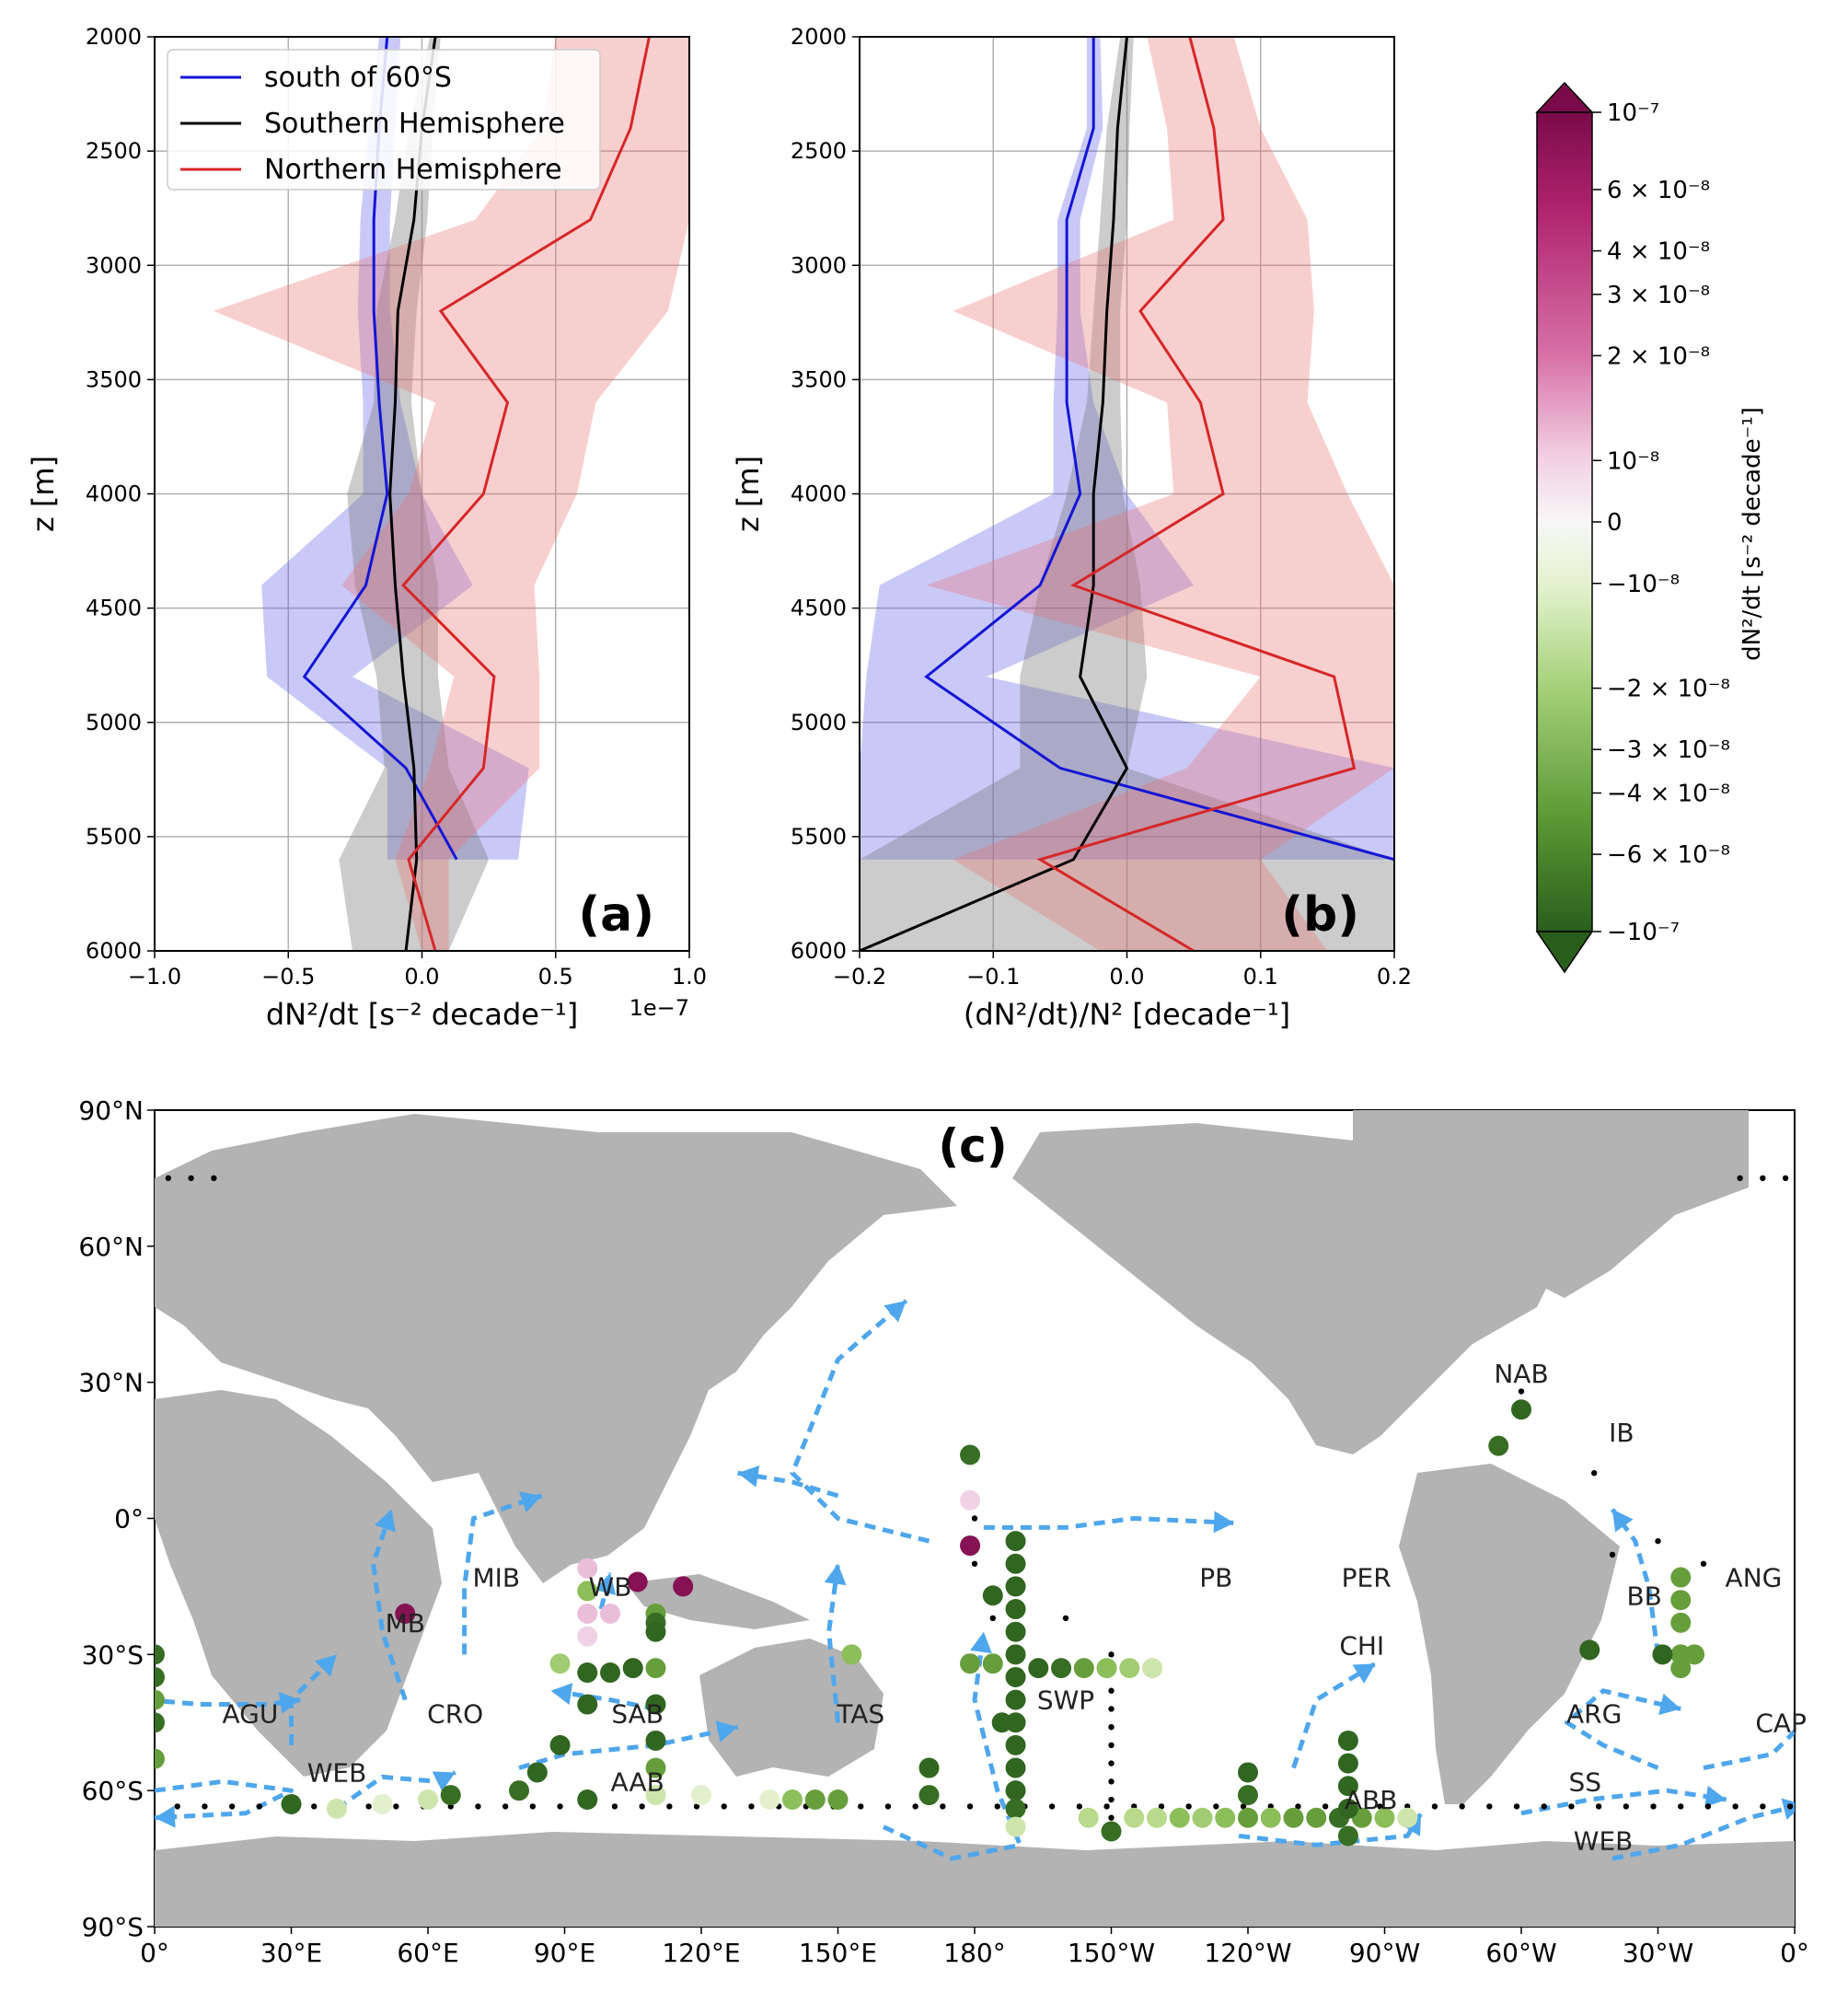  Describe the element at coordinates (1521, 1374) in the screenshot. I see `basin-label: NAB` at that location.